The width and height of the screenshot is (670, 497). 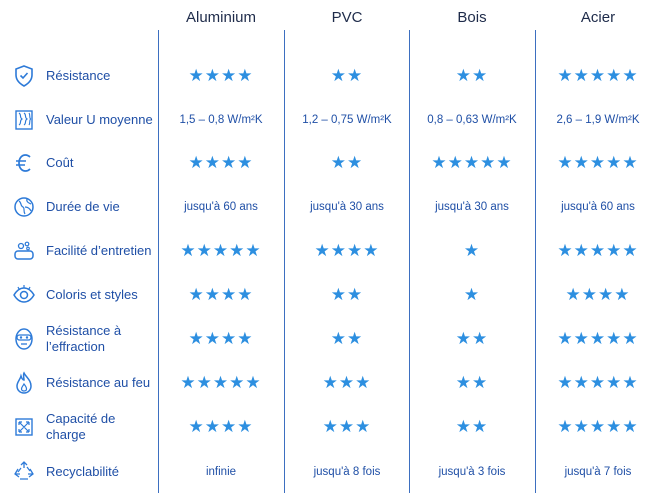 What do you see at coordinates (24, 295) in the screenshot?
I see `eye-icon` at bounding box center [24, 295].